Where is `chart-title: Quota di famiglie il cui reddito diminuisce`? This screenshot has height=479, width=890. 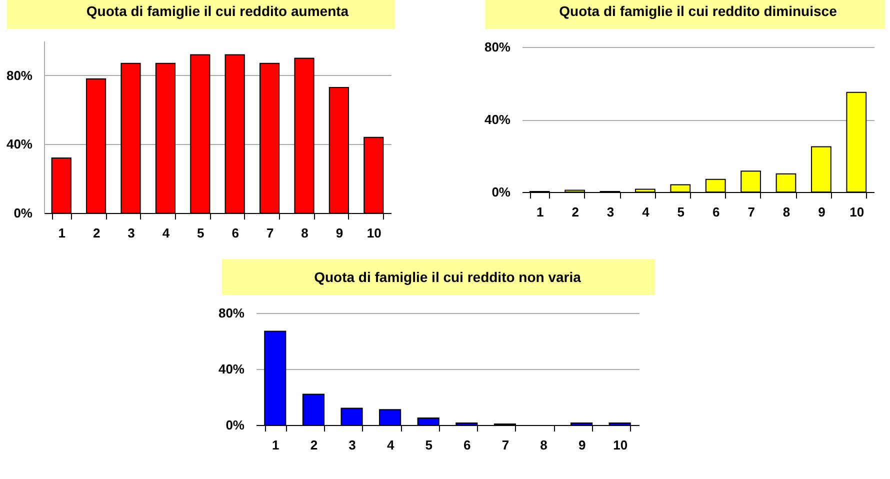
chart-title: Quota di famiglie il cui reddito diminuisce is located at coordinates (698, 11).